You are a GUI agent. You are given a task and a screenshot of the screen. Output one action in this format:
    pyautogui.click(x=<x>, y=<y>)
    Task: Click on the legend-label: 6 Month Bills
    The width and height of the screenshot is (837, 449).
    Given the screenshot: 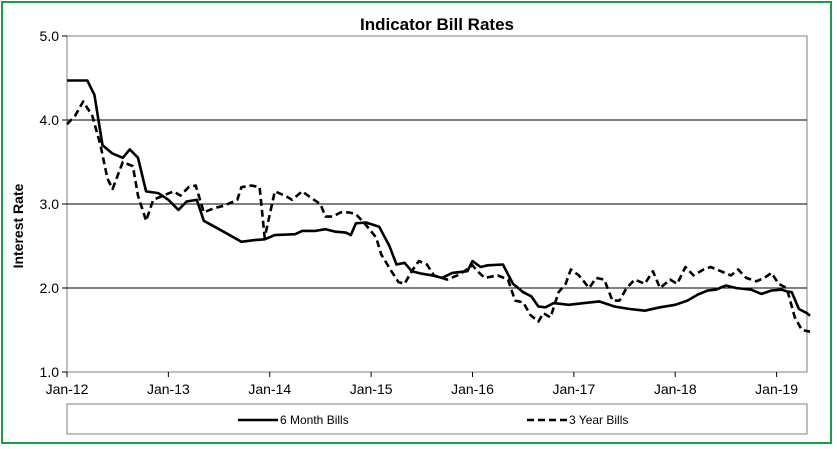 What is the action you would take?
    pyautogui.click(x=314, y=420)
    